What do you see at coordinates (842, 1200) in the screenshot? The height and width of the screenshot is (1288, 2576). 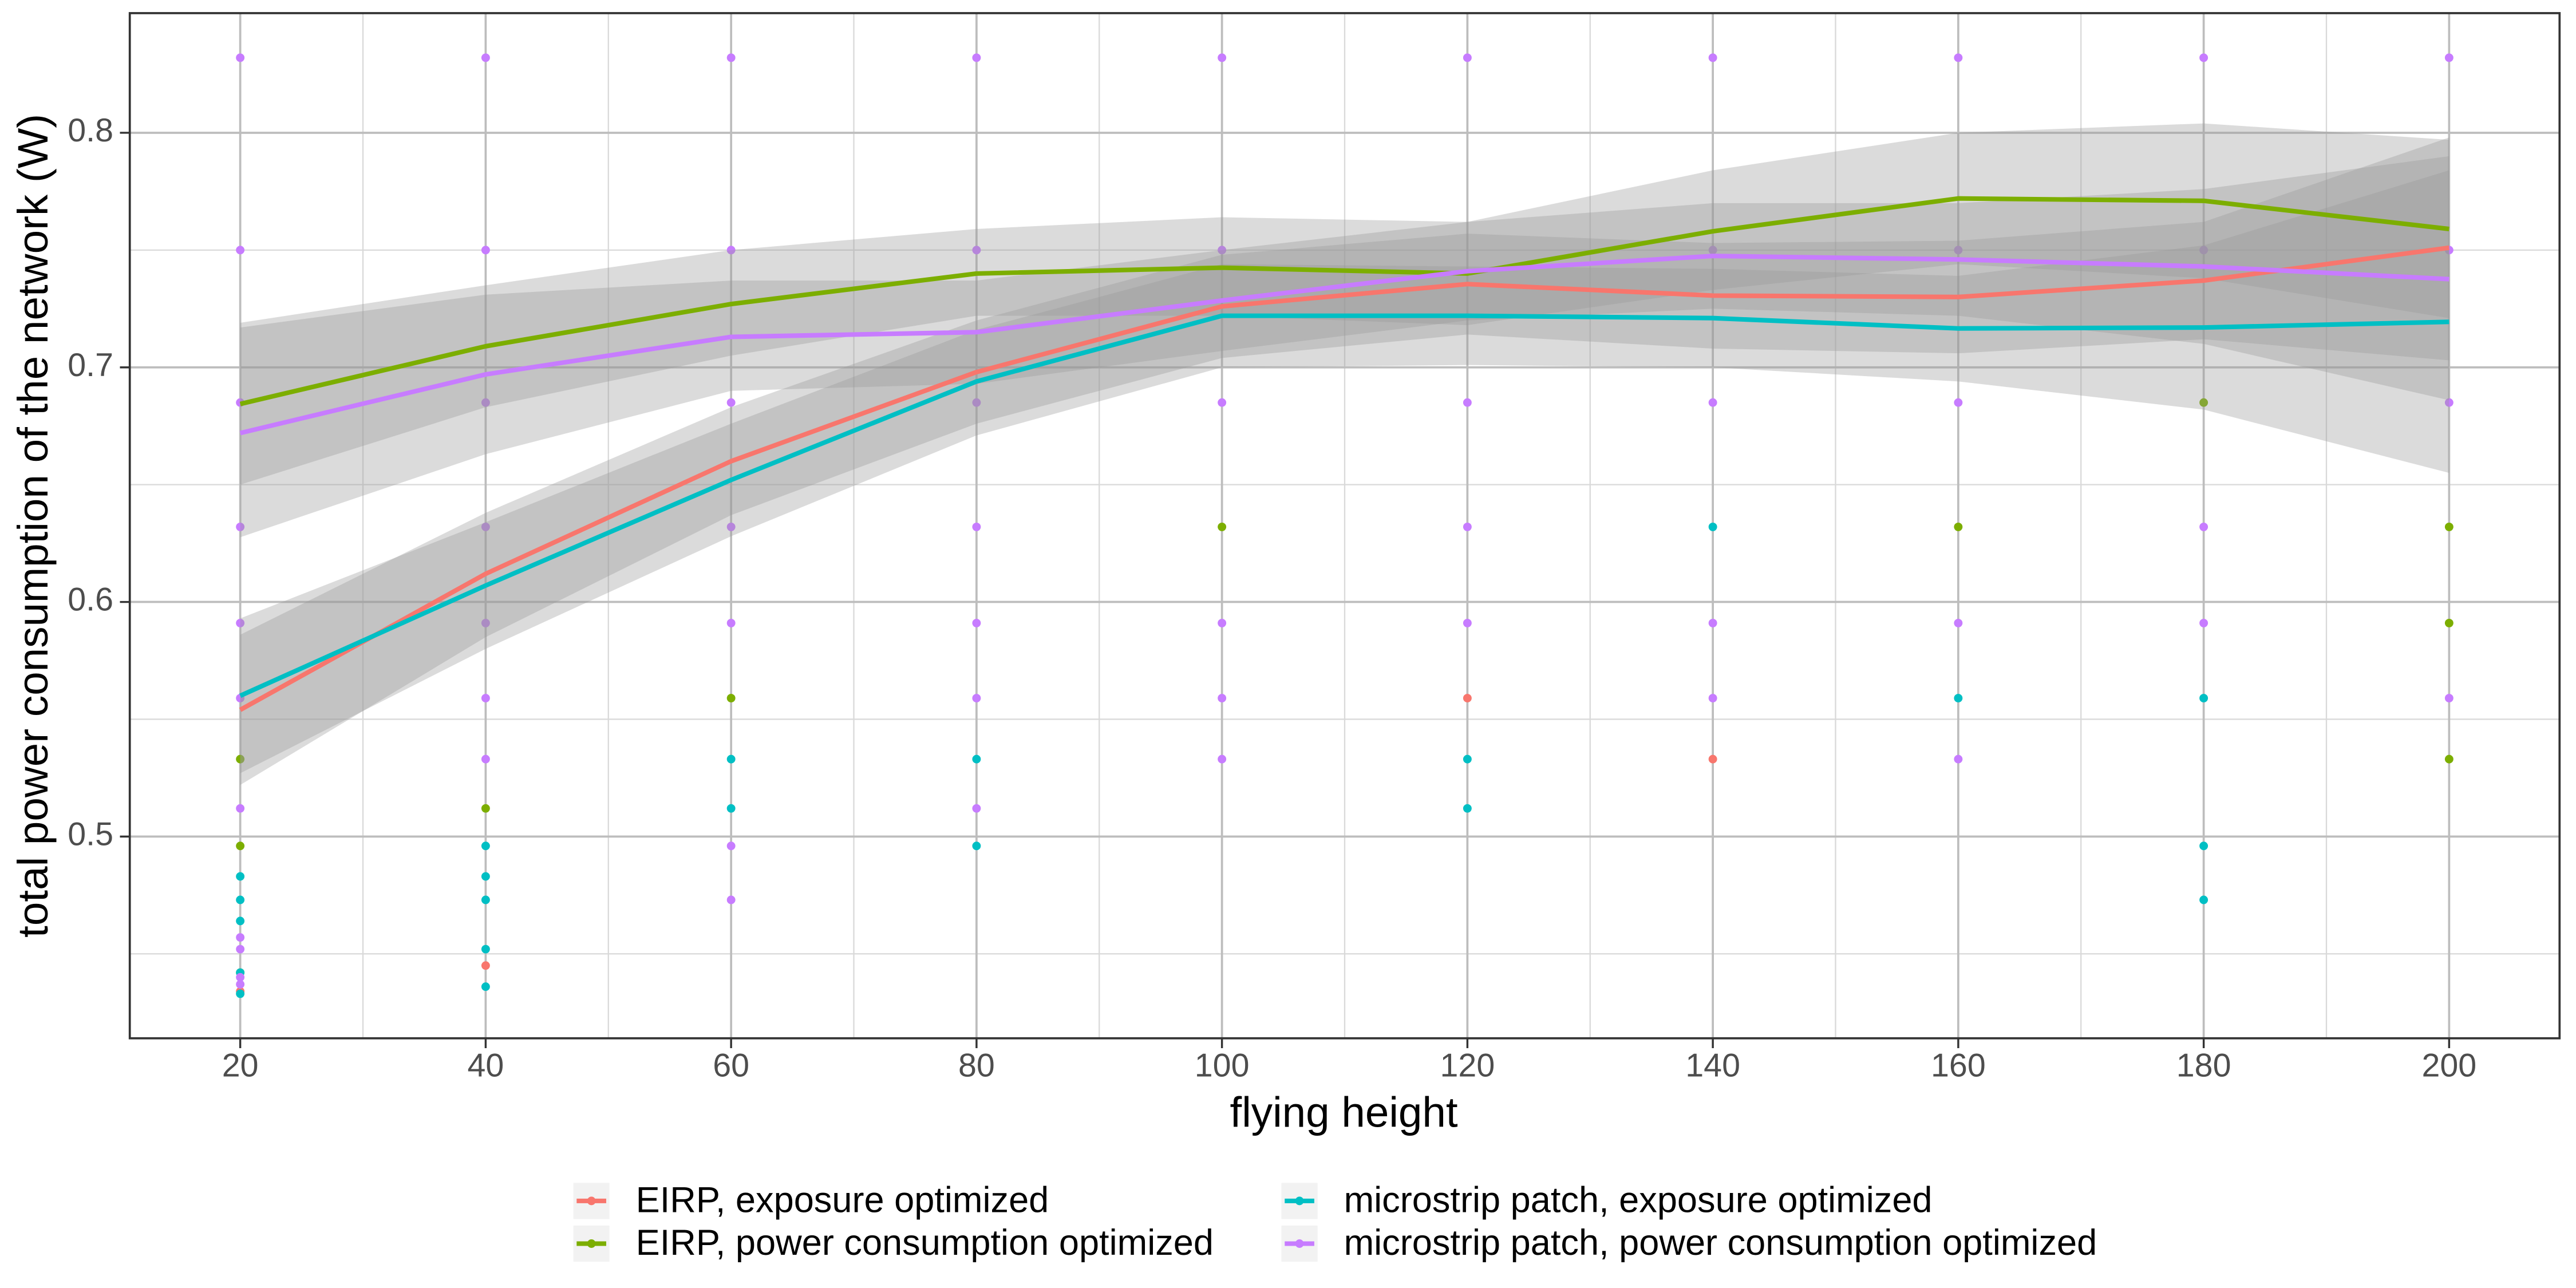 I see `legend-label: EIRP, exposure optimized` at bounding box center [842, 1200].